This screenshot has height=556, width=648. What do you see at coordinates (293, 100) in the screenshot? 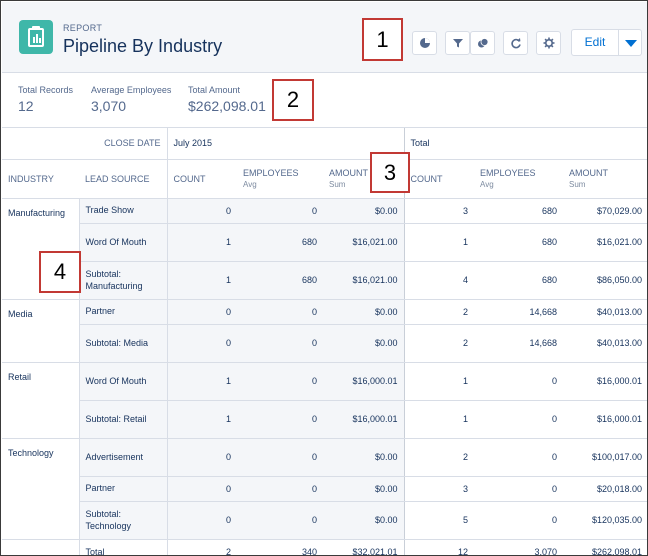
I see `callout-2: 2` at bounding box center [293, 100].